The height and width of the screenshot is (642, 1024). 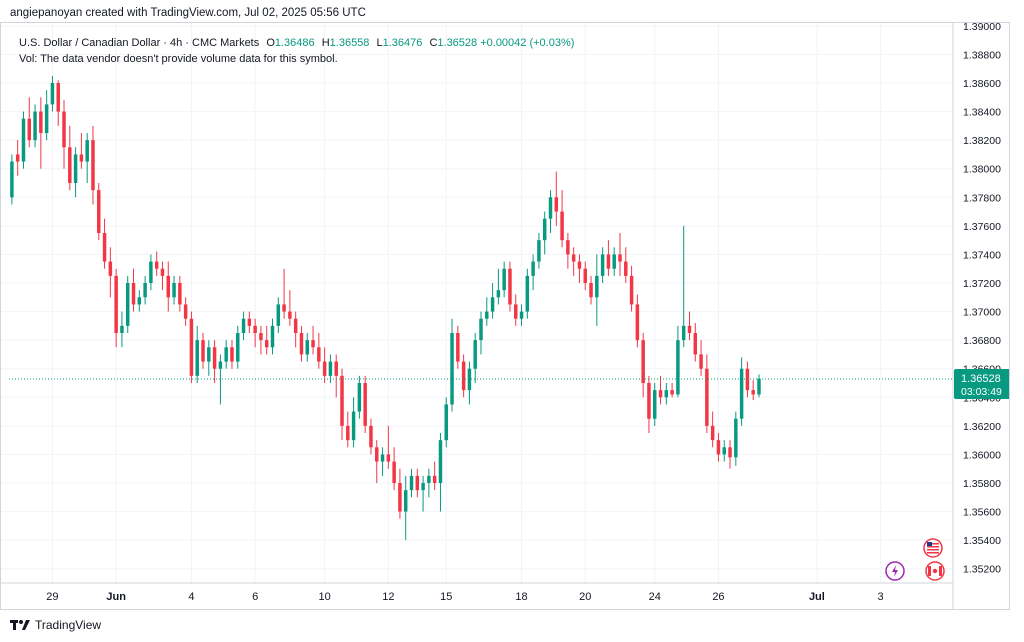 What do you see at coordinates (817, 597) in the screenshot?
I see `date-tick-label: Jul` at bounding box center [817, 597].